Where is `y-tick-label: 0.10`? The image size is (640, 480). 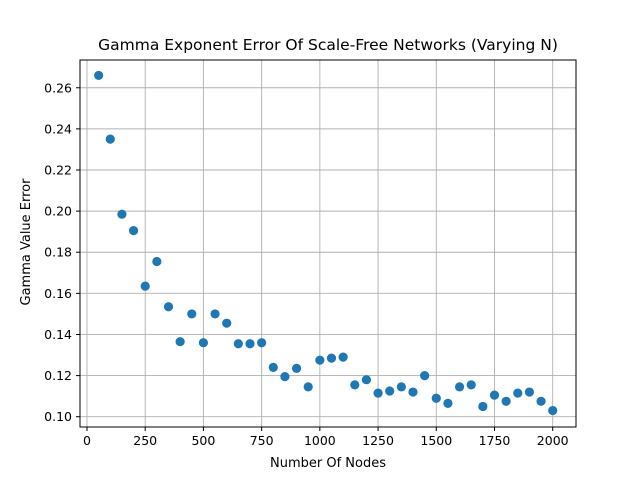 y-tick-label: 0.10 is located at coordinates (58, 416).